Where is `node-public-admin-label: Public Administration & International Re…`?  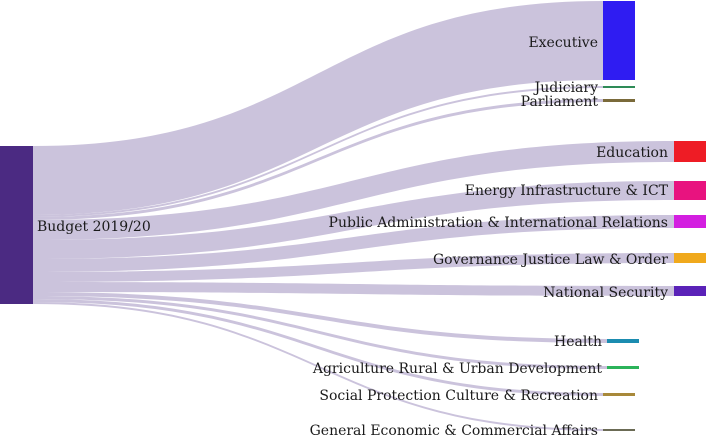 node-public-admin-label: Public Administration & International Re… is located at coordinates (498, 223).